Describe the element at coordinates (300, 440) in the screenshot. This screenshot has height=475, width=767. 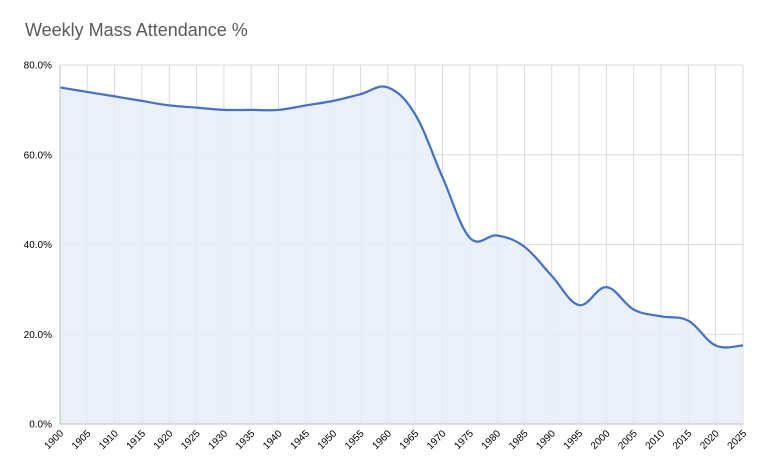
I see `x-tick-label: 1945` at that location.